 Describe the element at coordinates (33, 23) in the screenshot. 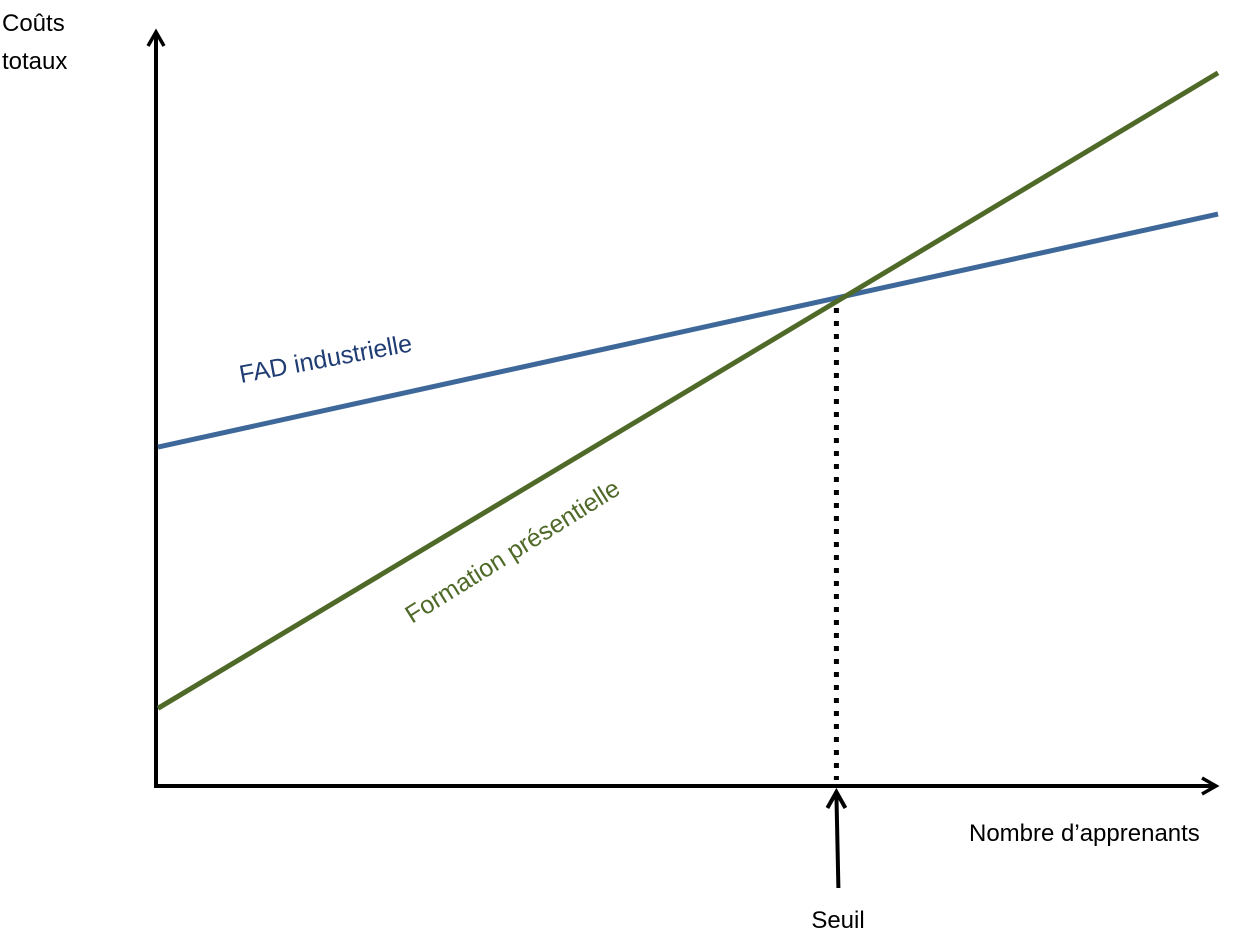

I see `y-axis-label-line-1: Coûts` at that location.